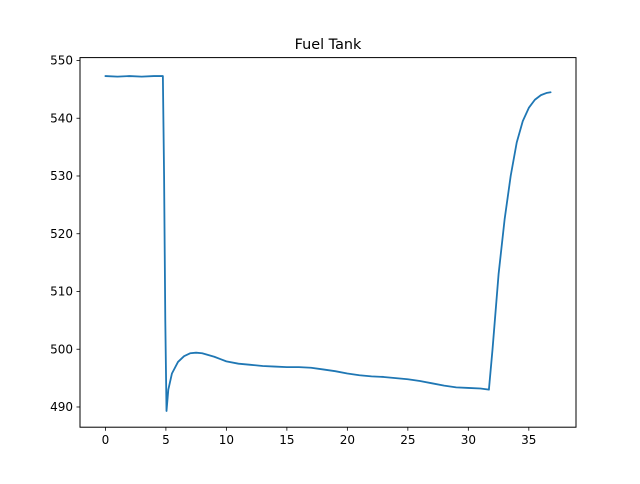 Image resolution: width=640 pixels, height=484 pixels. Describe the element at coordinates (61, 292) in the screenshot. I see `y-tick-label: 510` at that location.